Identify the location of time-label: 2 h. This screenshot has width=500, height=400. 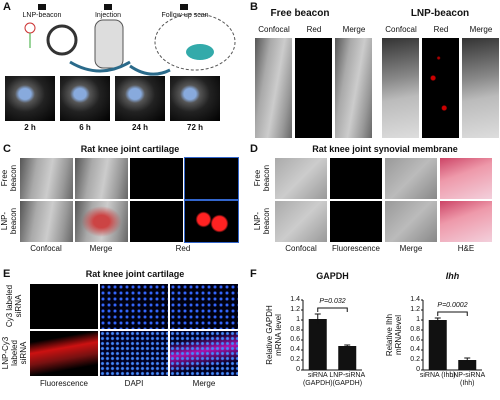
(30, 127).